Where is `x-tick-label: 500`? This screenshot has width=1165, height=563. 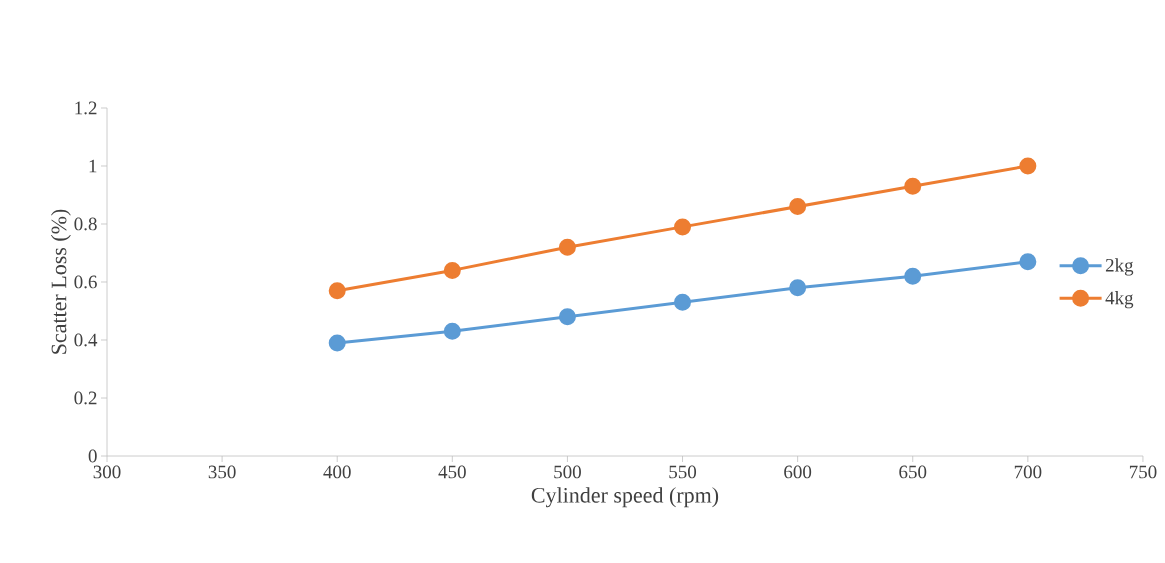
x-tick-label: 500 is located at coordinates (567, 472).